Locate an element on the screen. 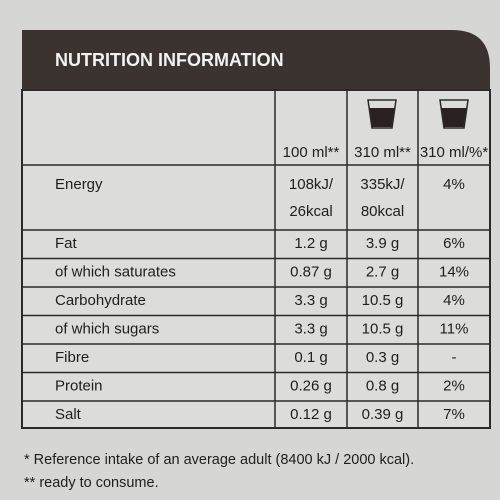  footnote: ** ready to consume. is located at coordinates (91, 483).